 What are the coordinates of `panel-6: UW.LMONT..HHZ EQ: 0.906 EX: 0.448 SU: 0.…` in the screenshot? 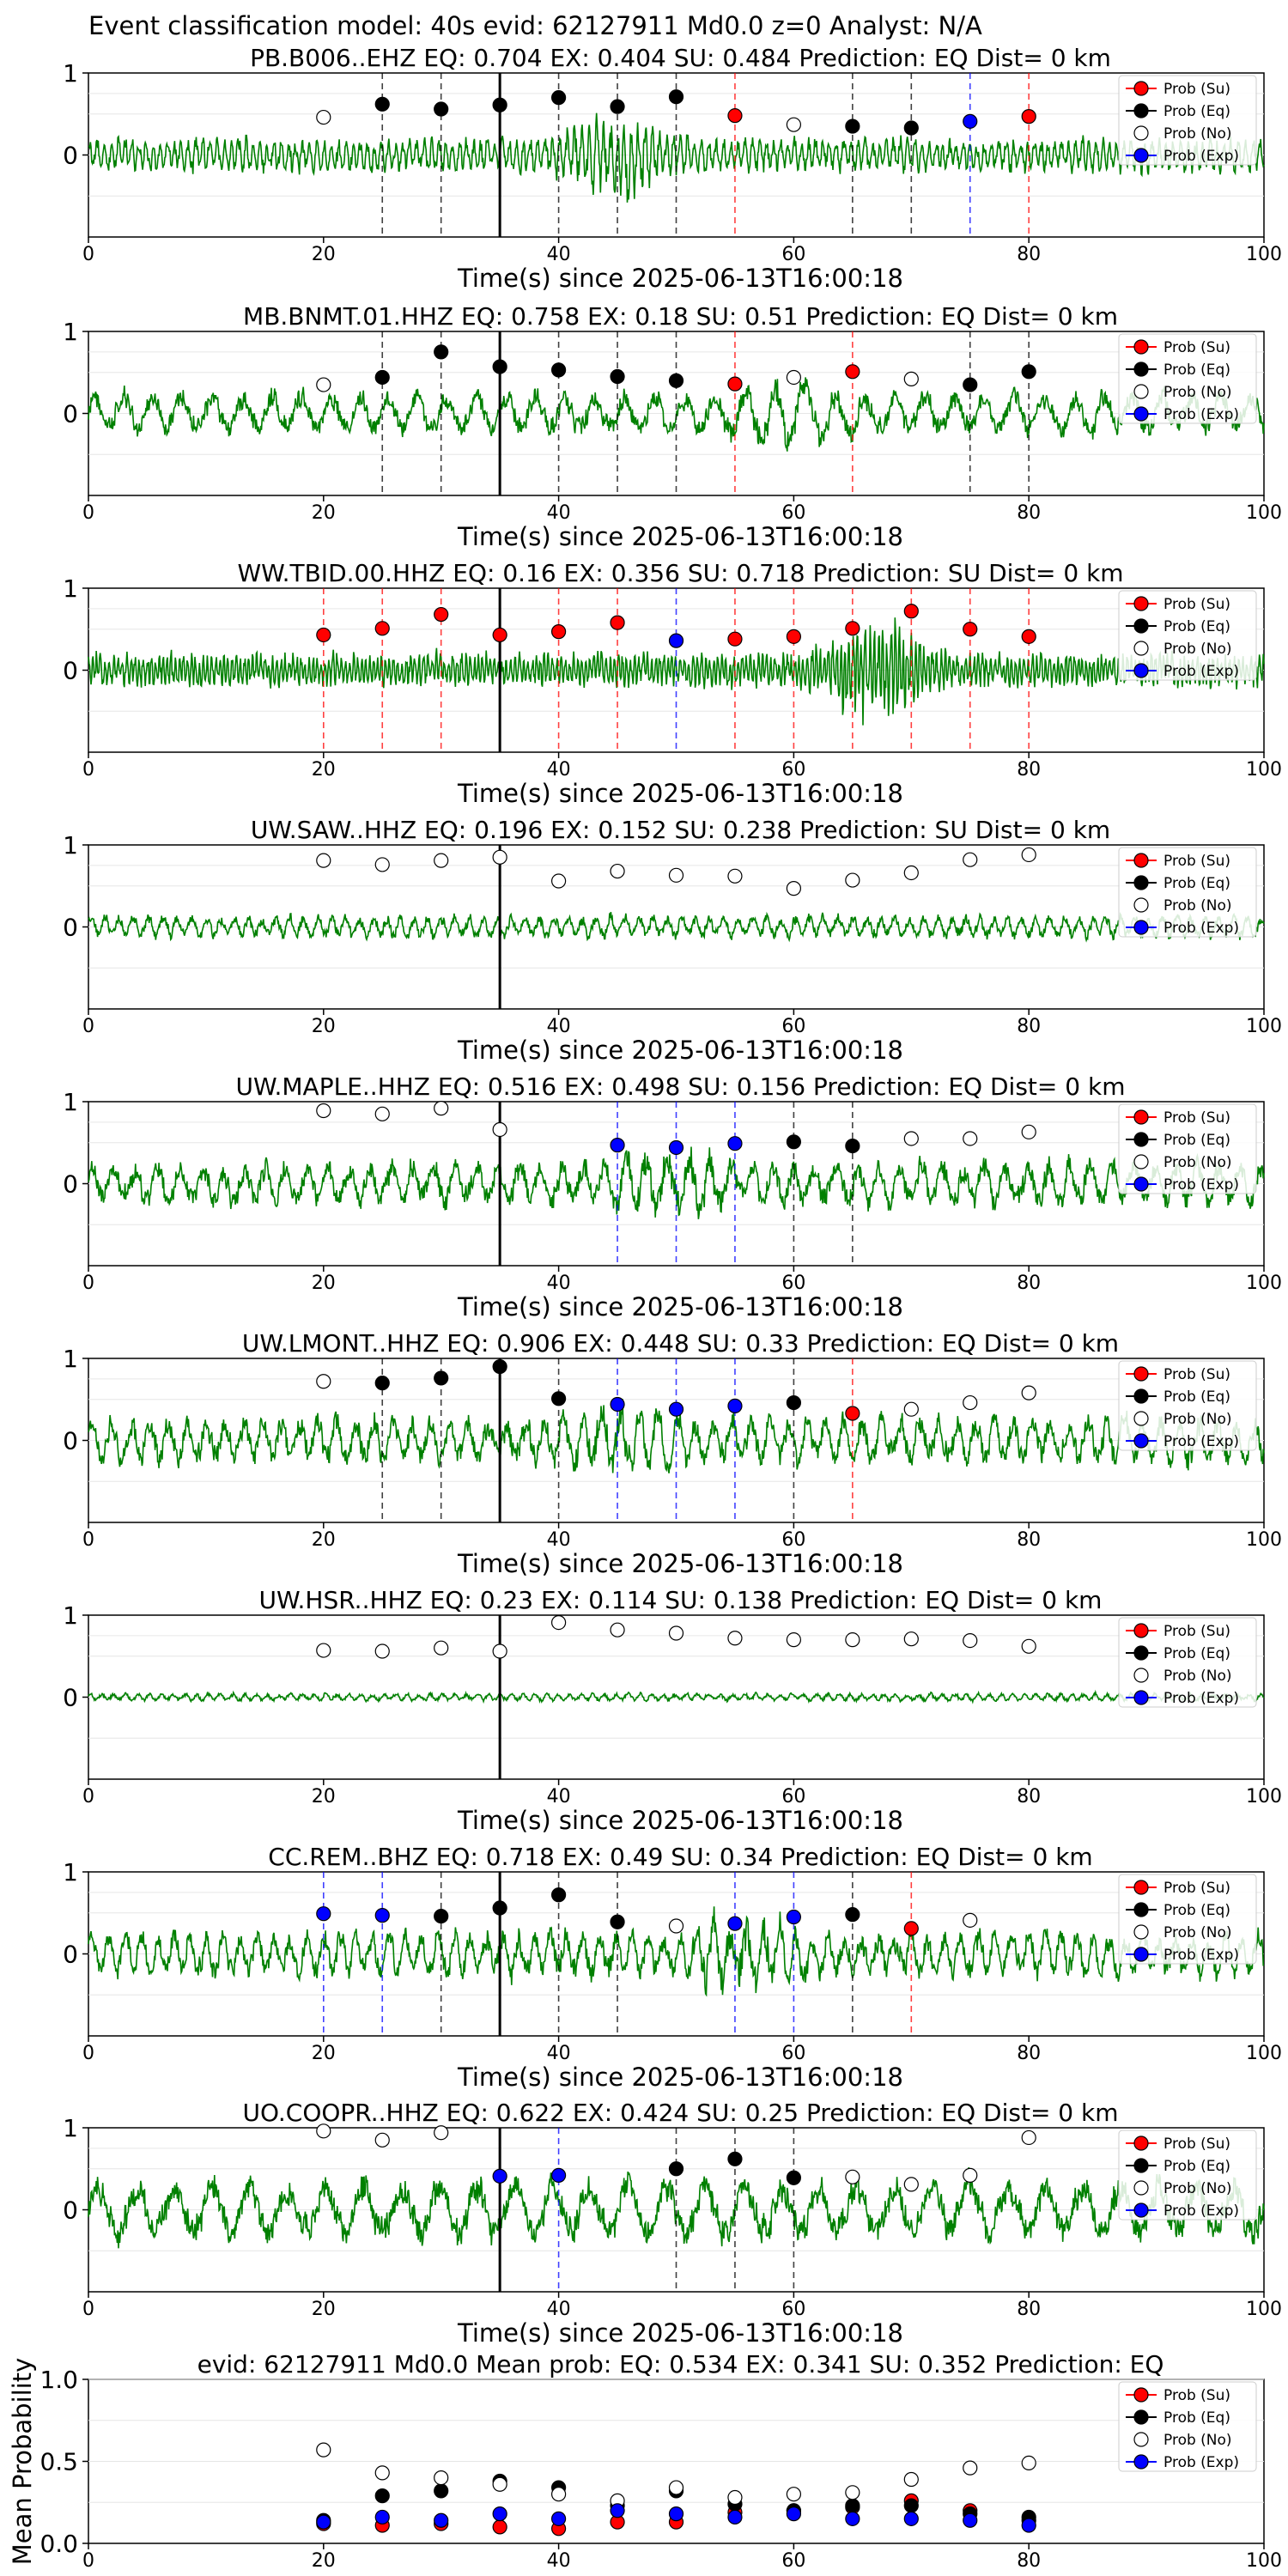 It's located at (673, 1453).